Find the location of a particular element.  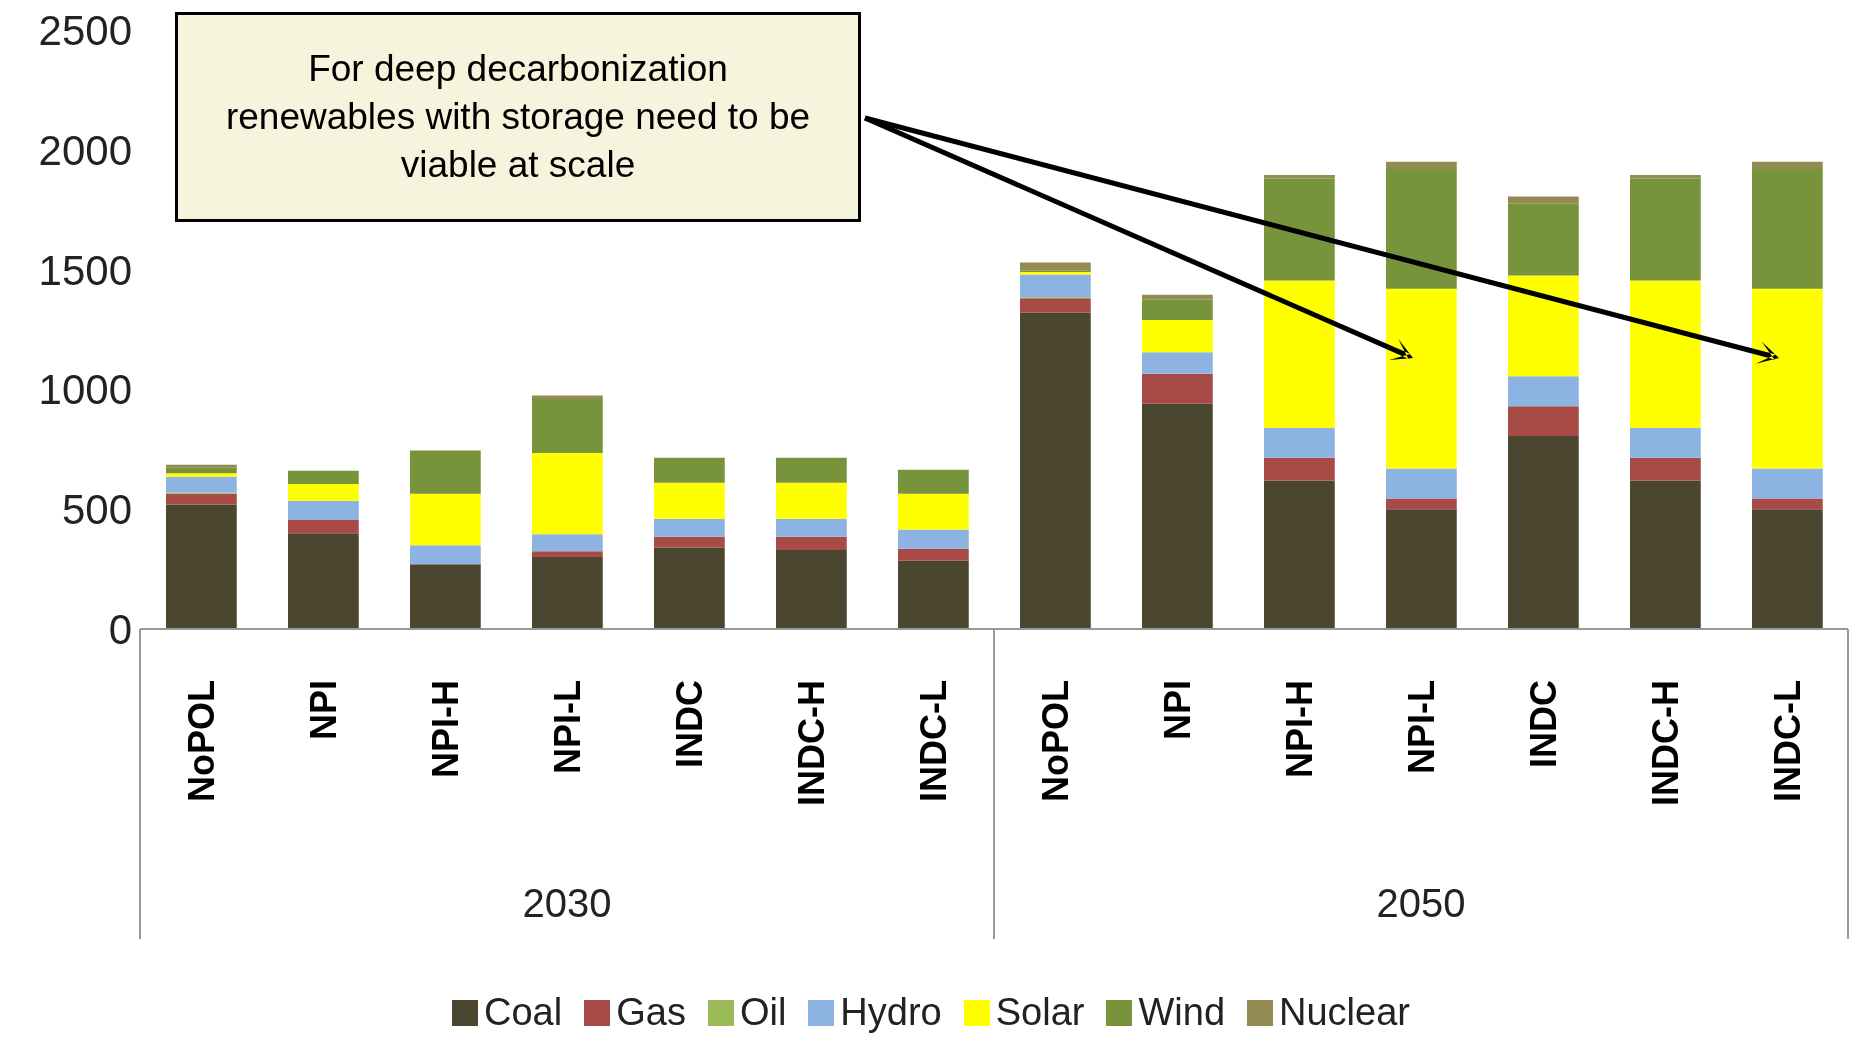

legend-label: Wind is located at coordinates (1182, 1012).